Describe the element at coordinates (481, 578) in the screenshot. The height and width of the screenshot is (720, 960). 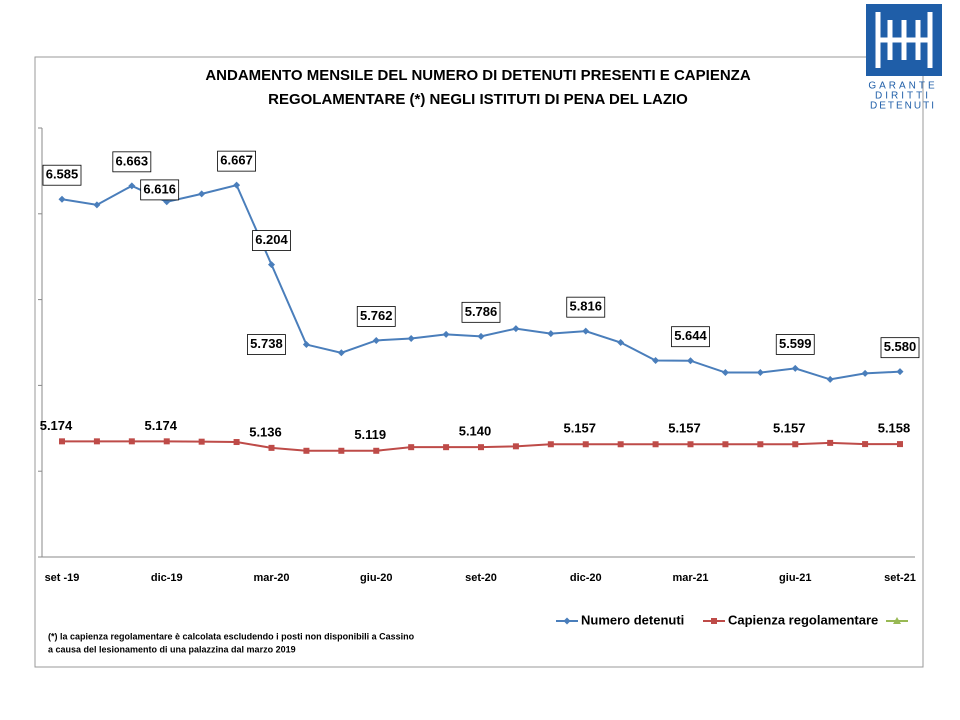
I see `x-tick-label: set-20` at that location.